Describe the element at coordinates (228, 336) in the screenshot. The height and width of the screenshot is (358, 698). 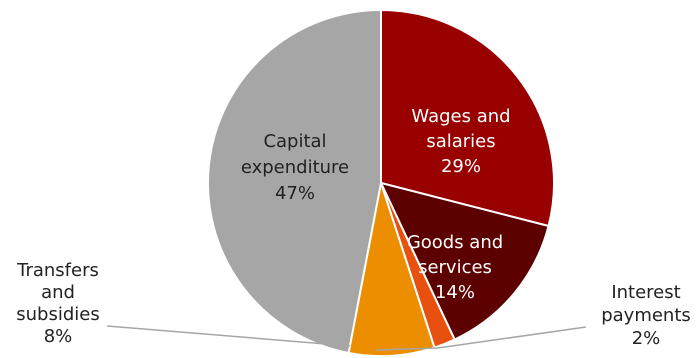
I see `leader-line-transfers-and-subsidies` at that location.